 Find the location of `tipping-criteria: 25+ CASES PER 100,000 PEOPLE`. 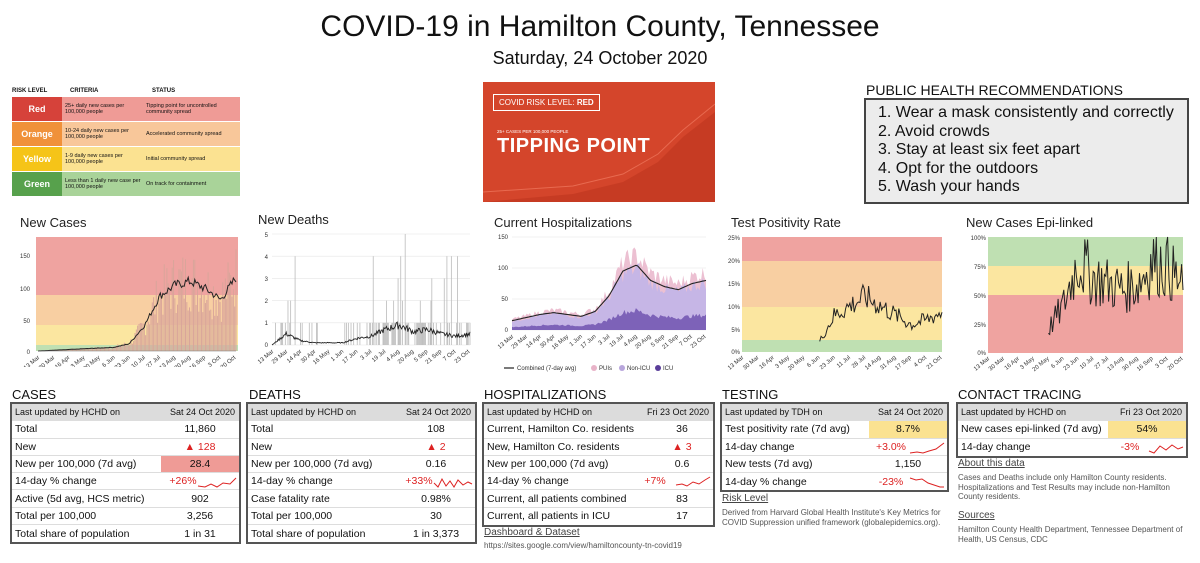

tipping-criteria: 25+ CASES PER 100,000 PEOPLE is located at coordinates (533, 131).